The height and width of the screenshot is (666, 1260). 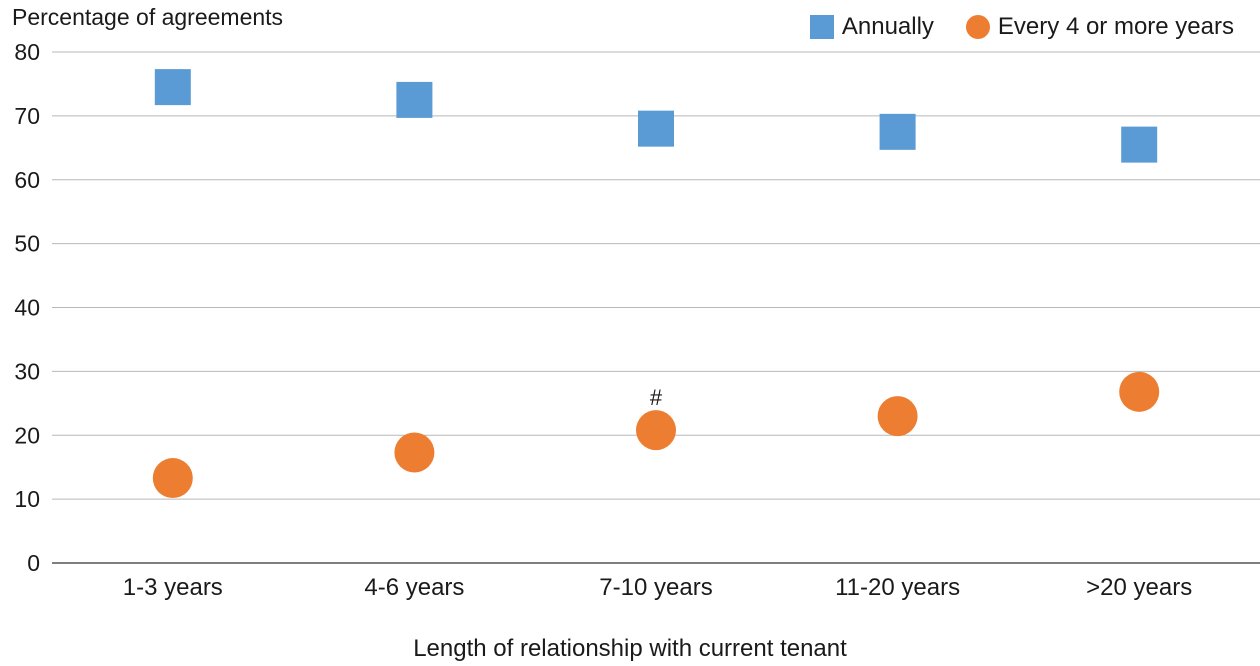 I want to click on legend-label-every-4-years: Every 4 or more years, so click(x=1115, y=26).